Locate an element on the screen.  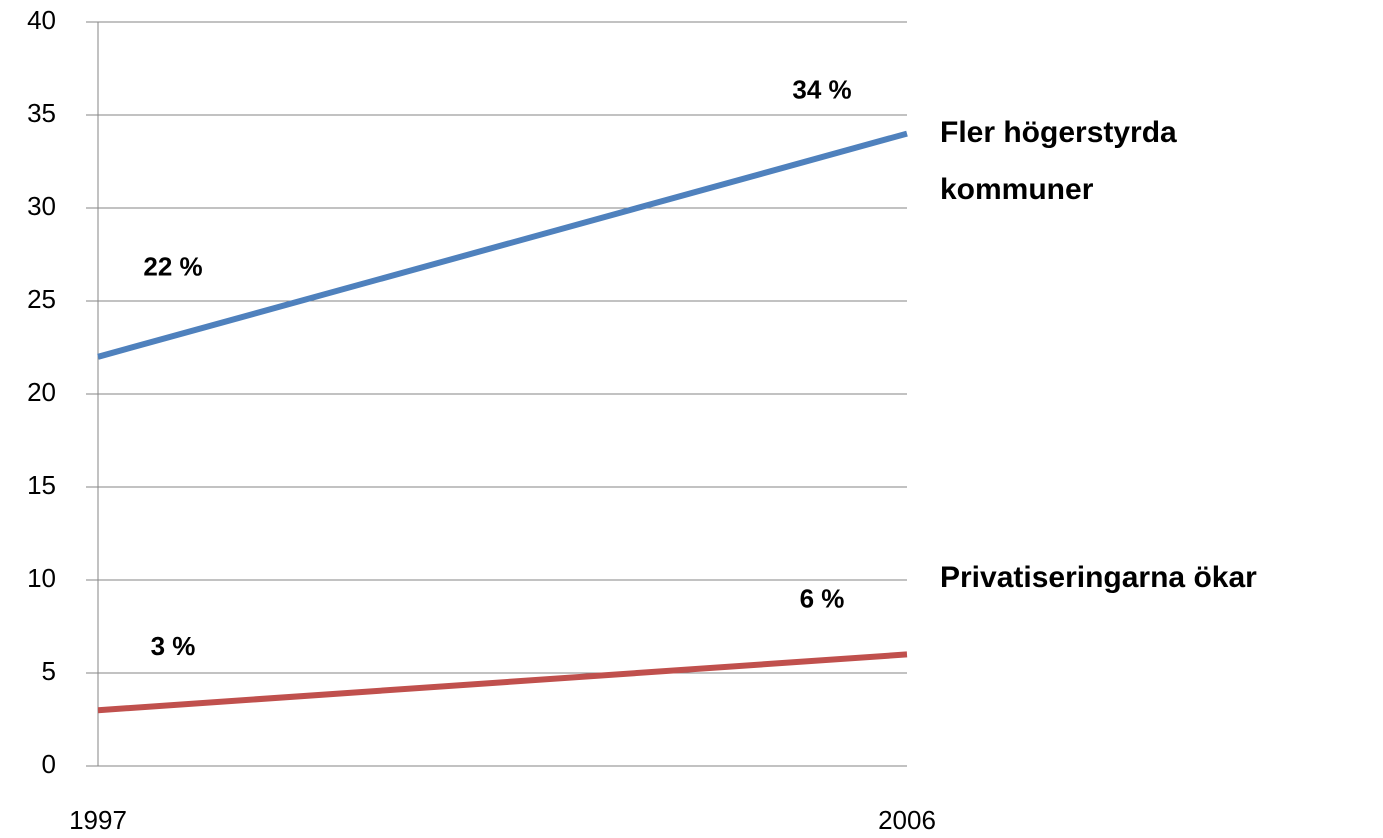
x-tick-label: 1997 is located at coordinates (98, 820).